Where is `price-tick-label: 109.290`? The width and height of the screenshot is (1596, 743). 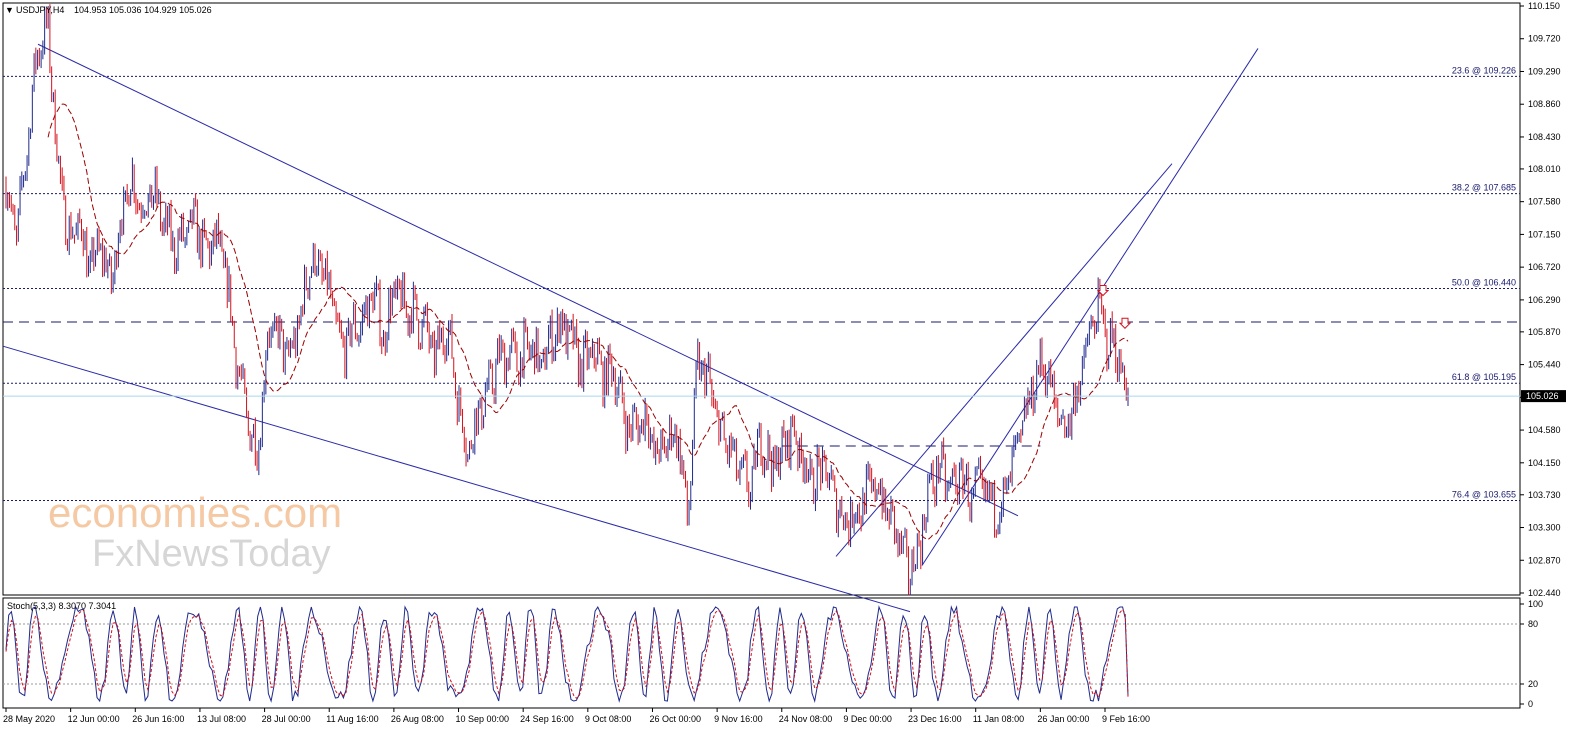
price-tick-label: 109.290 is located at coordinates (1544, 71).